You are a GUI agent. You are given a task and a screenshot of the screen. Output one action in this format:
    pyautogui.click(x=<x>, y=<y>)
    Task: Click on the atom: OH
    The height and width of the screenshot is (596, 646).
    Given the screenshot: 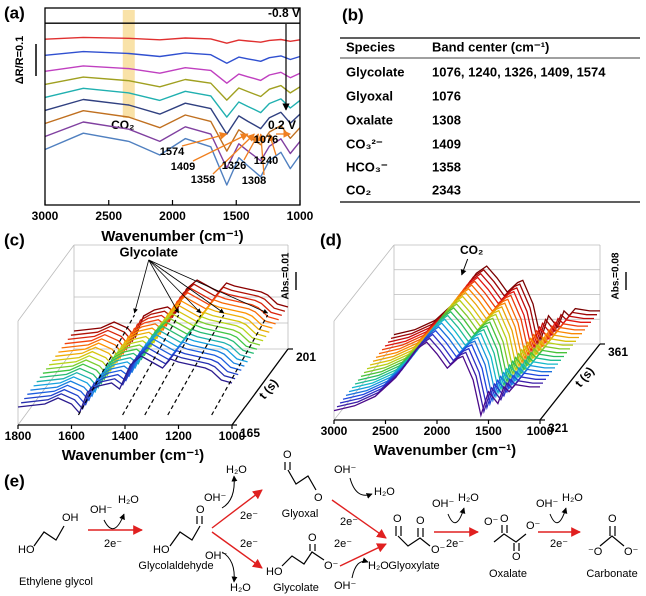 What is the action you would take?
    pyautogui.click(x=70, y=518)
    